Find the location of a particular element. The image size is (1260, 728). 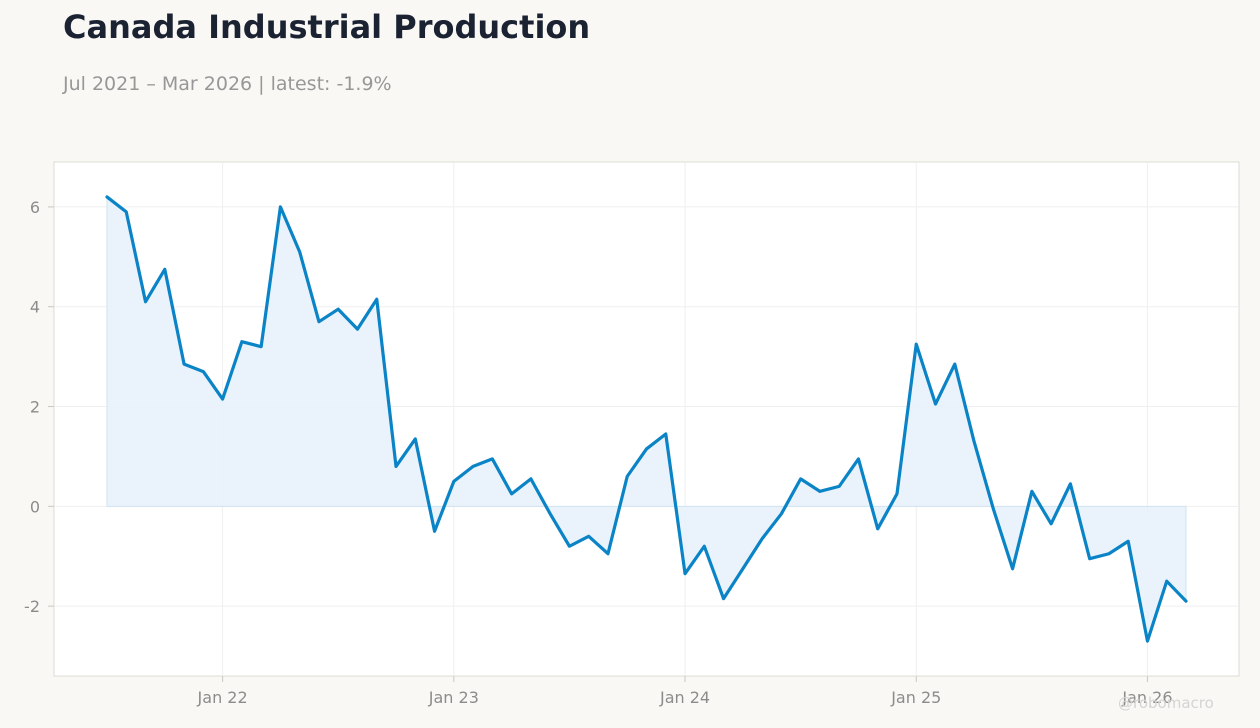

y-tick-label: 4 is located at coordinates (35, 307).